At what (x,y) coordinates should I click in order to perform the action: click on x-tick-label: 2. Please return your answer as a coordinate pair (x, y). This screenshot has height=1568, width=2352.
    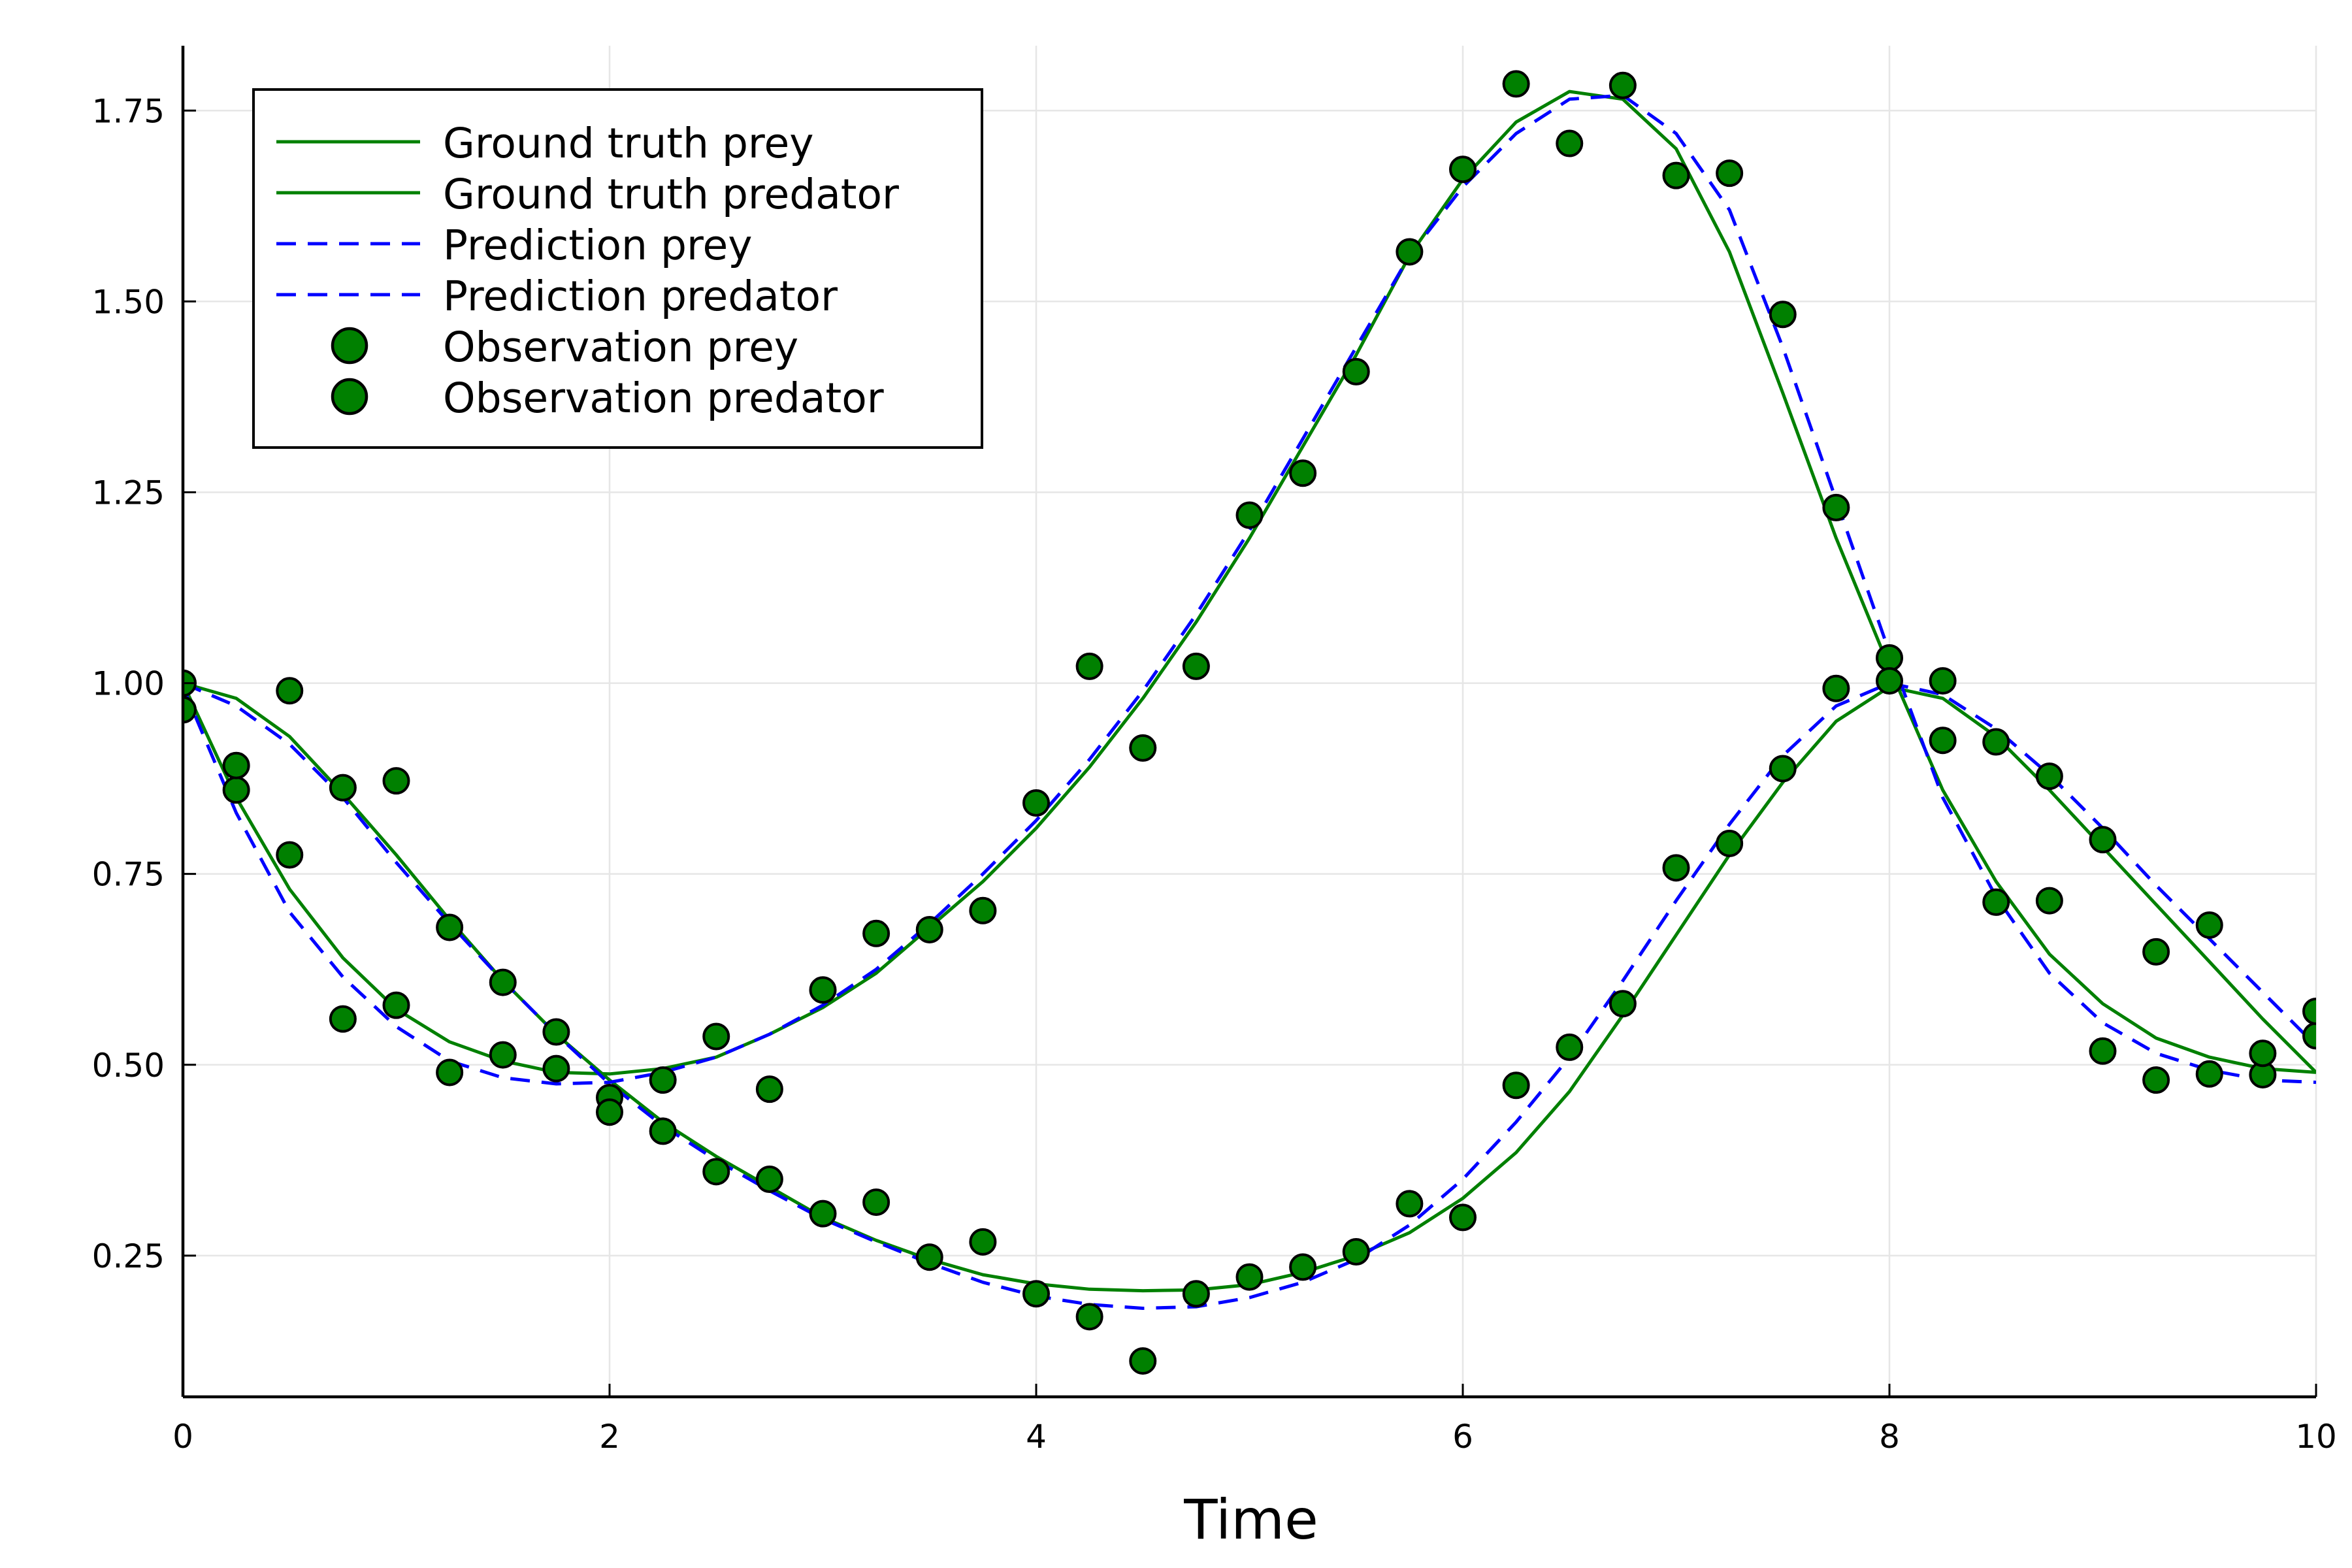
    Looking at the image, I should click on (609, 1437).